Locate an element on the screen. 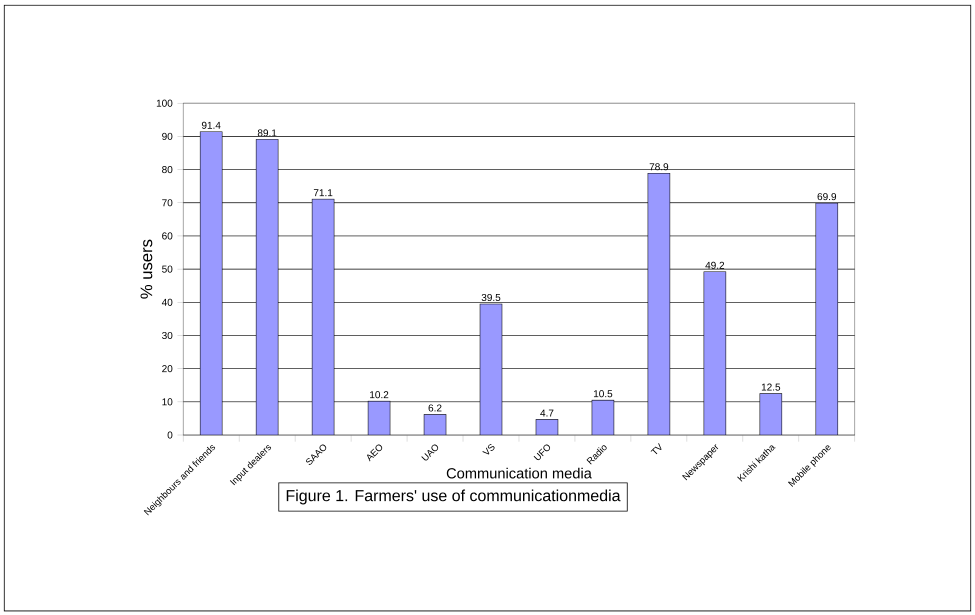 The width and height of the screenshot is (975, 615). y-tick-label: 70 is located at coordinates (167, 202).